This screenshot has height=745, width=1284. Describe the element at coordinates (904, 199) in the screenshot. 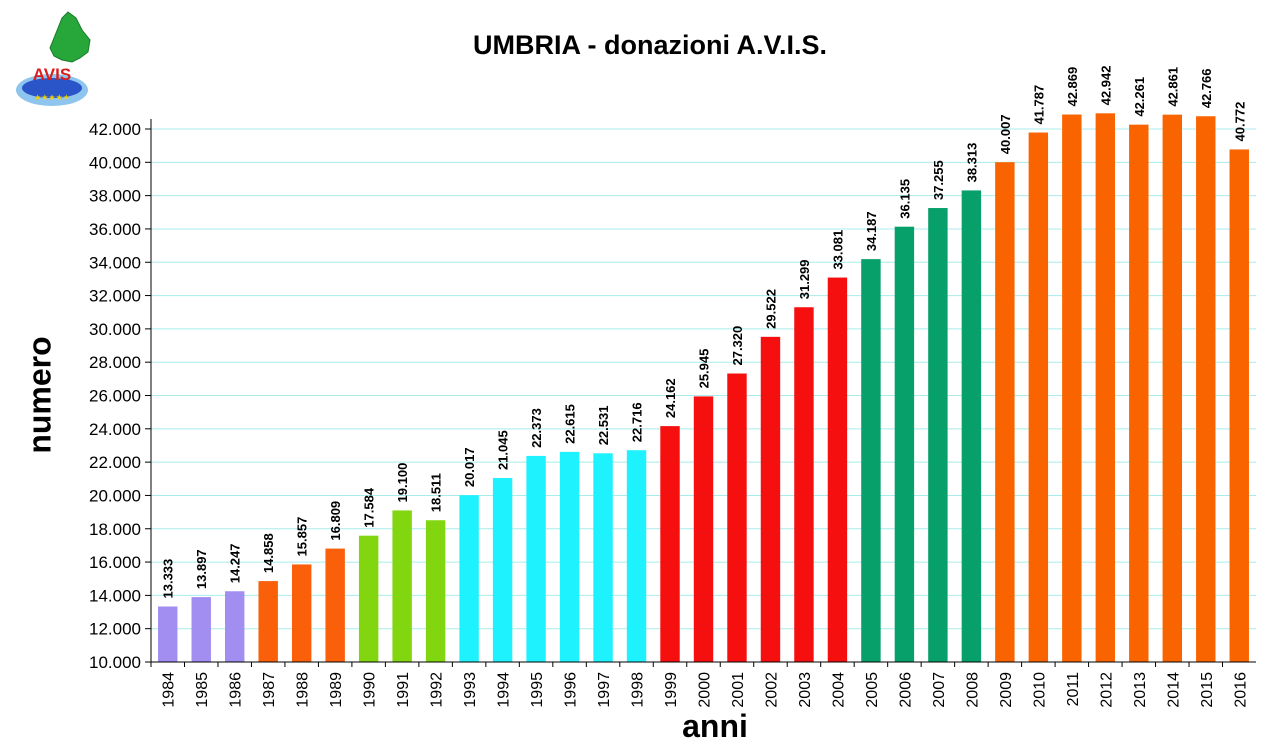

I see `data-label: 36.135` at that location.